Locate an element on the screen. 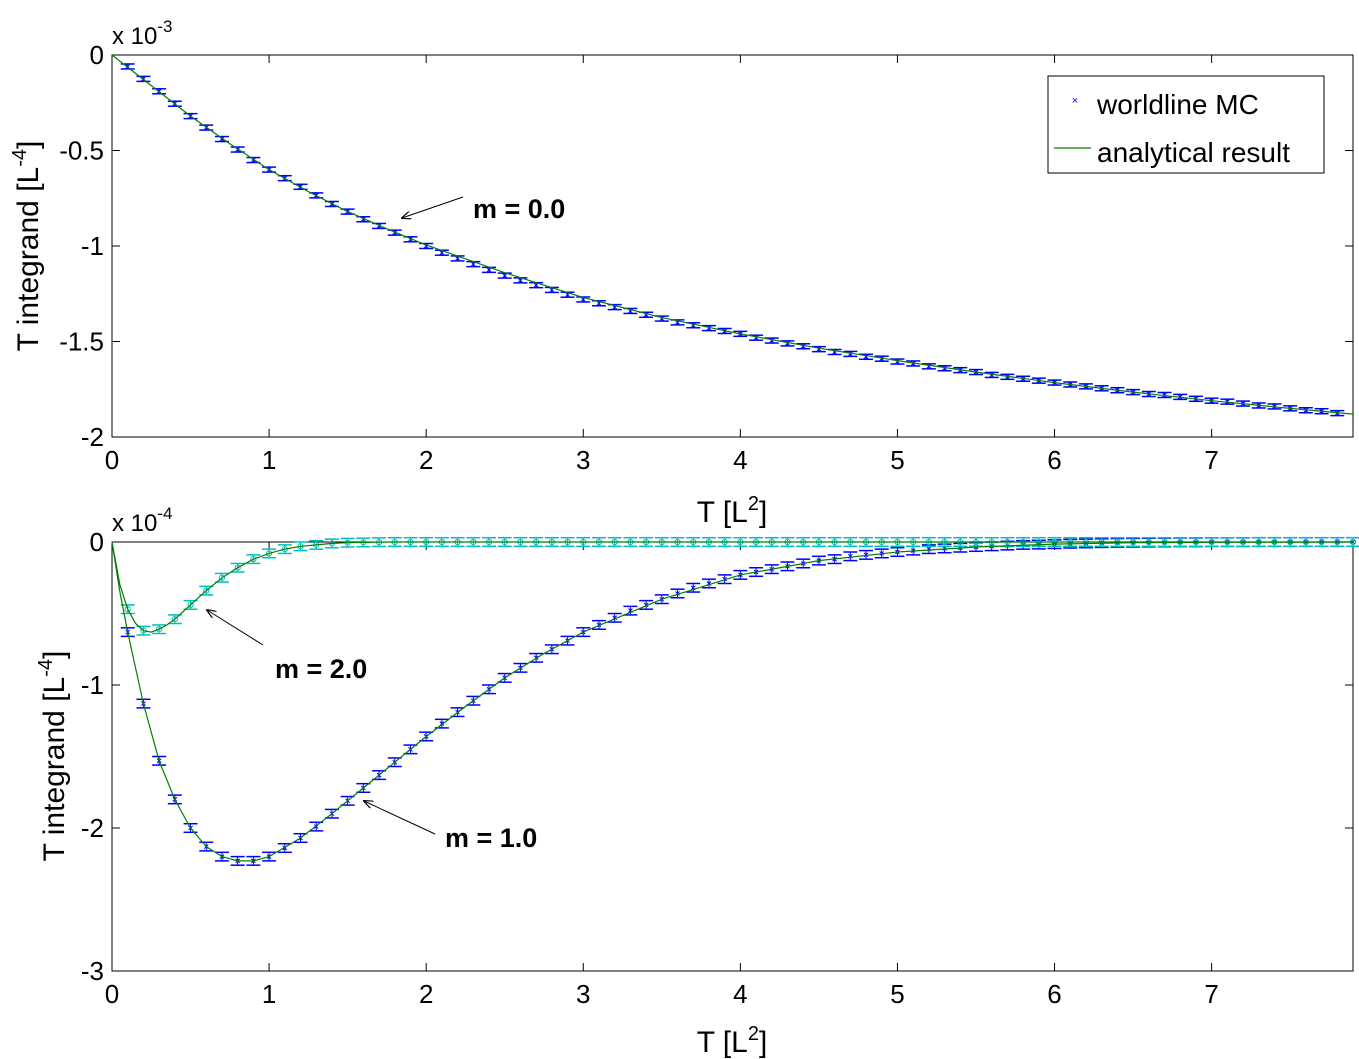 The width and height of the screenshot is (1359, 1059). y-tick-label: -3 is located at coordinates (92, 971).